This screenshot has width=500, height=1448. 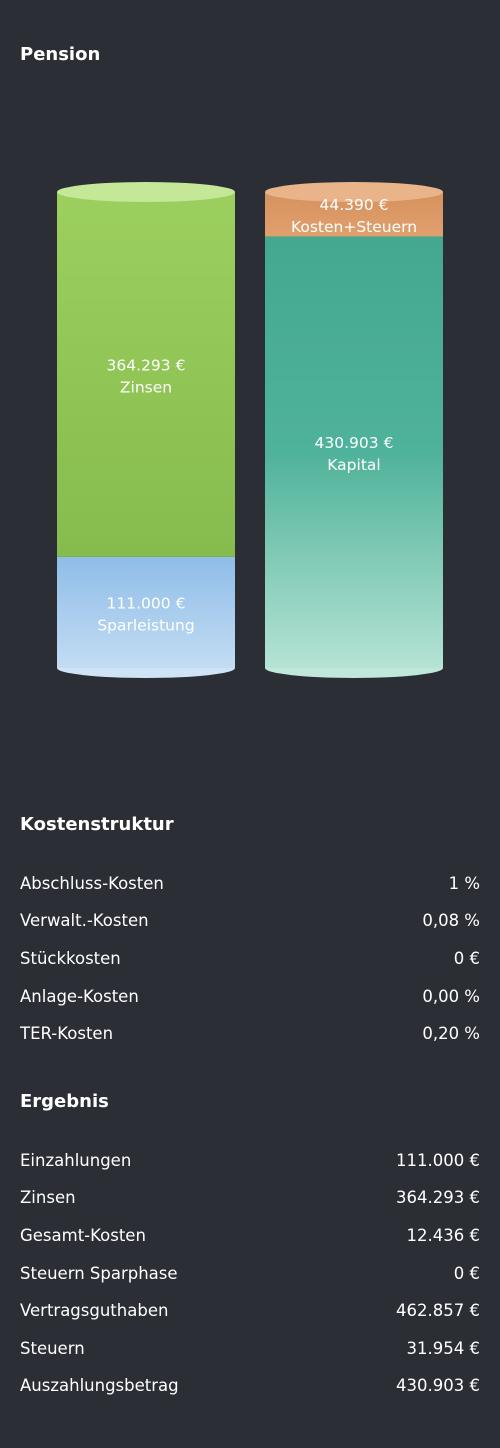 I want to click on data-label-kosten-steuern-name: Kosten+Steuern, so click(x=354, y=227).